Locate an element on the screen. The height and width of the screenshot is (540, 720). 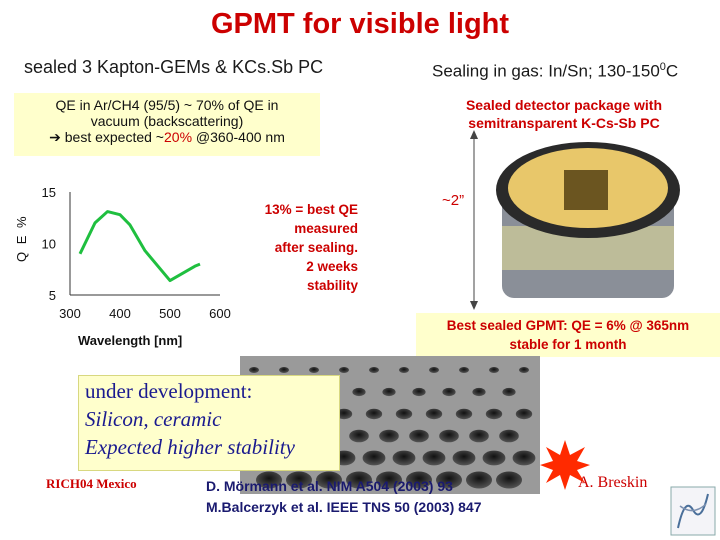
best-gpmt-line1: Best sealed GPMT: QE = 6% @ 365nm is located at coordinates (568, 325).